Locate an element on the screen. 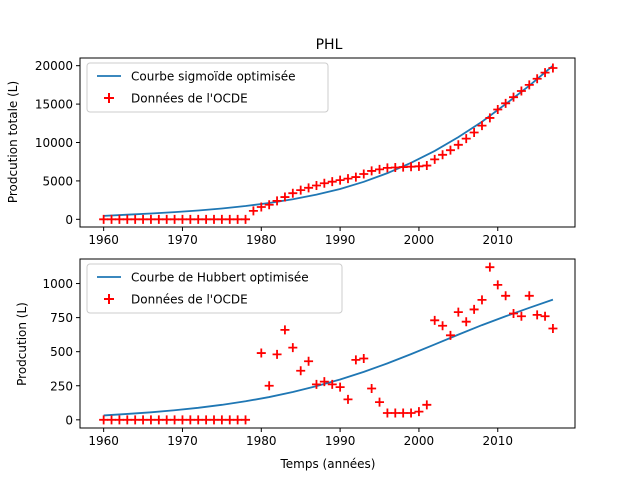 This screenshot has height=480, width=640. bottom-legend-marker-swatch is located at coordinates (109, 299).